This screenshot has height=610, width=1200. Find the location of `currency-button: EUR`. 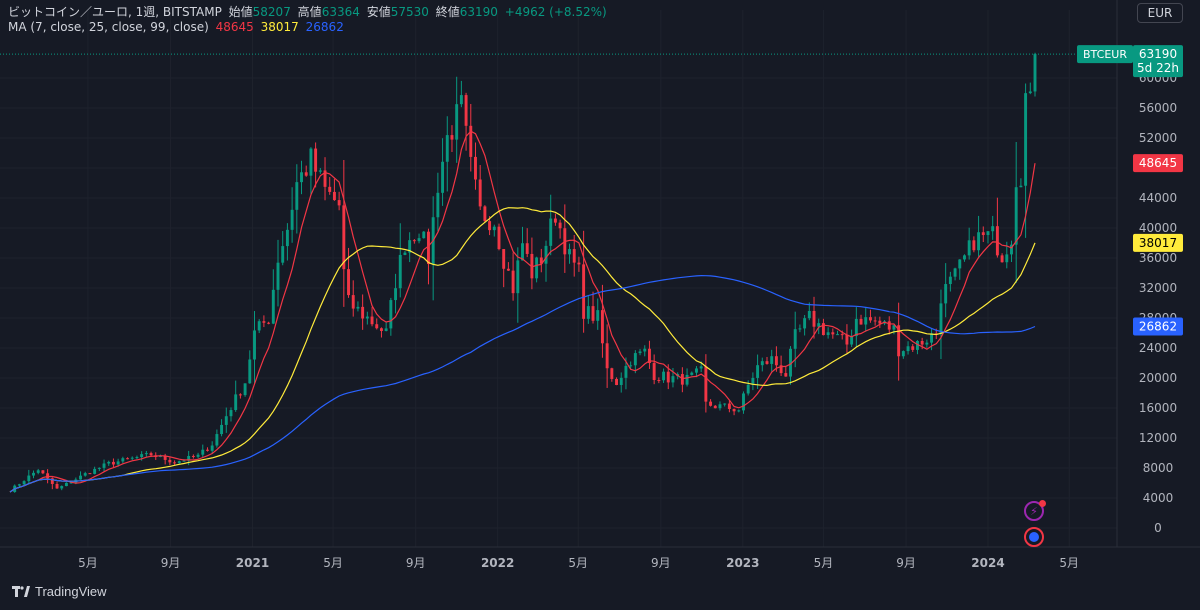

currency-button: EUR is located at coordinates (1160, 13).